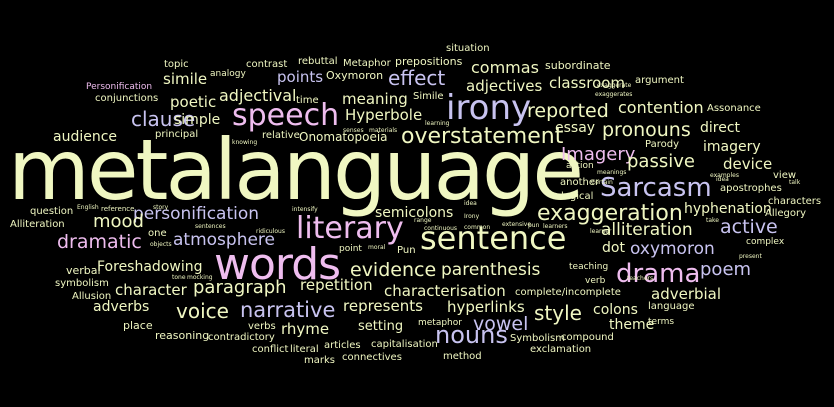 The width and height of the screenshot is (834, 407). I want to click on word-learners: learners, so click(555, 226).